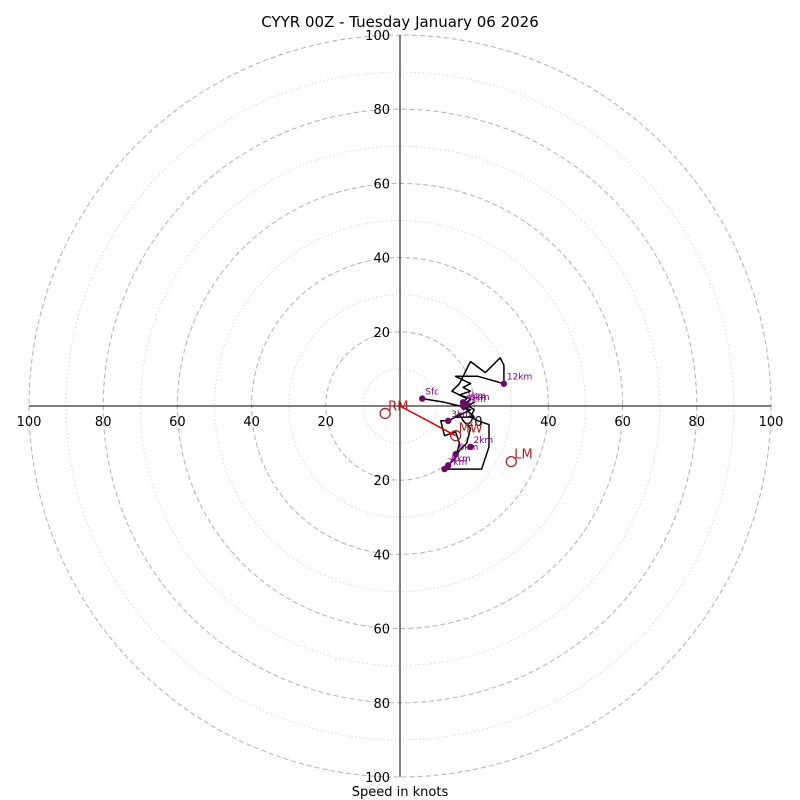 The height and width of the screenshot is (800, 800). I want to click on chart-title: CYYR 00Z - Tuesday January 06 2026, so click(400, 22).